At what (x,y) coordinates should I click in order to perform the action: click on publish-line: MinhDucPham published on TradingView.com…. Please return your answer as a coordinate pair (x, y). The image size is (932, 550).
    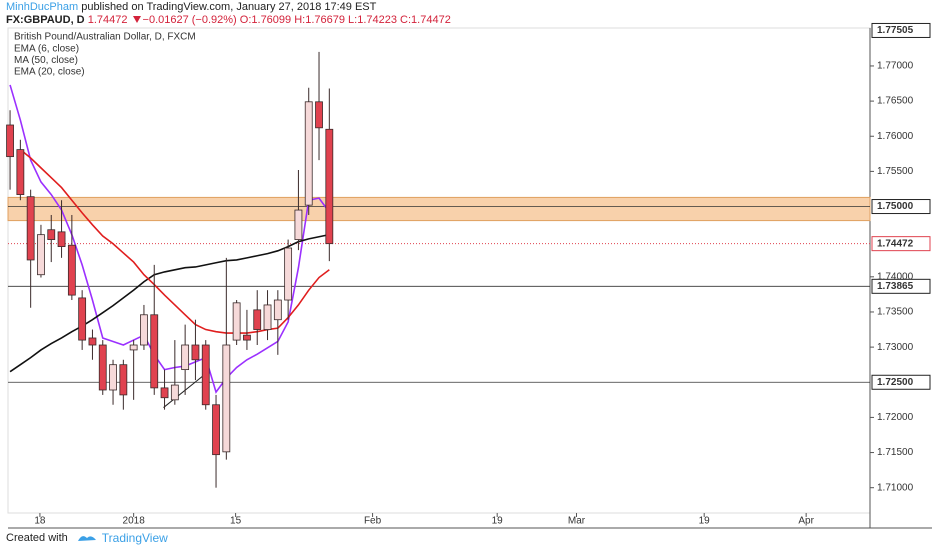
    Looking at the image, I should click on (228, 7).